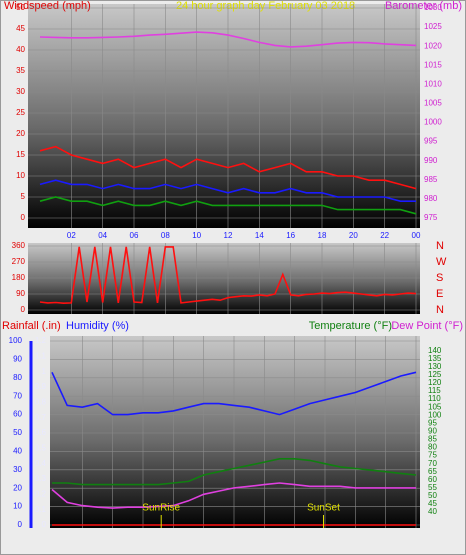 This screenshot has height=555, width=466. I want to click on y2-tick-label: 95, so click(432, 422).